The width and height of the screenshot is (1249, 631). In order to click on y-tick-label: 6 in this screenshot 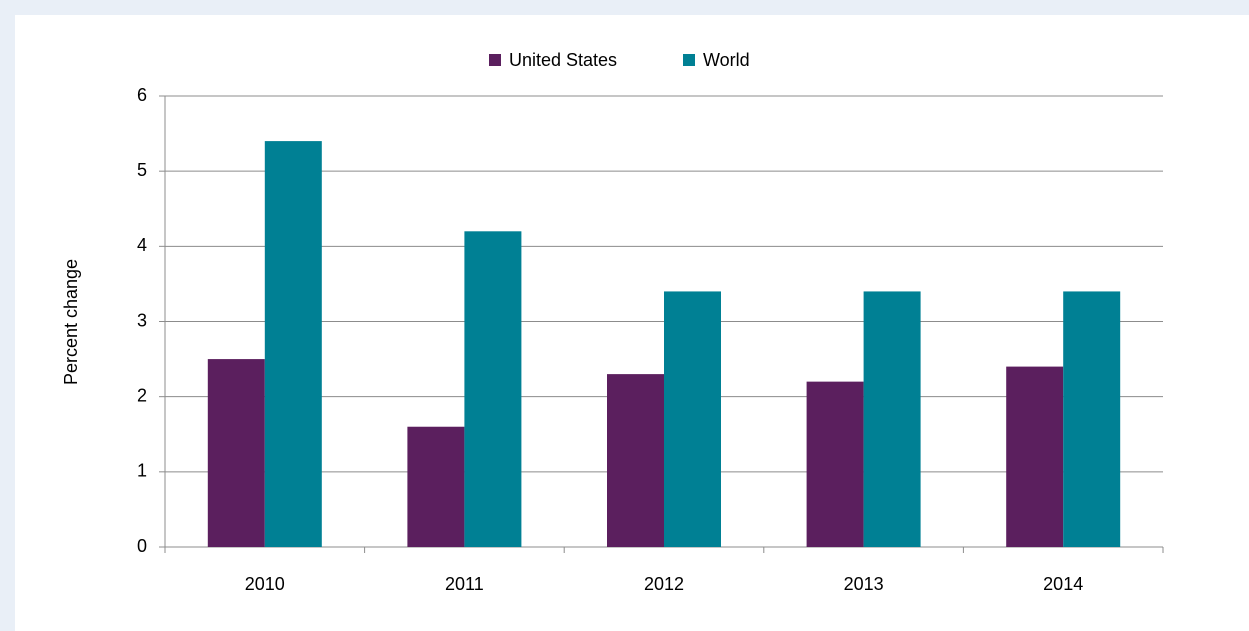, I will do `click(142, 95)`.